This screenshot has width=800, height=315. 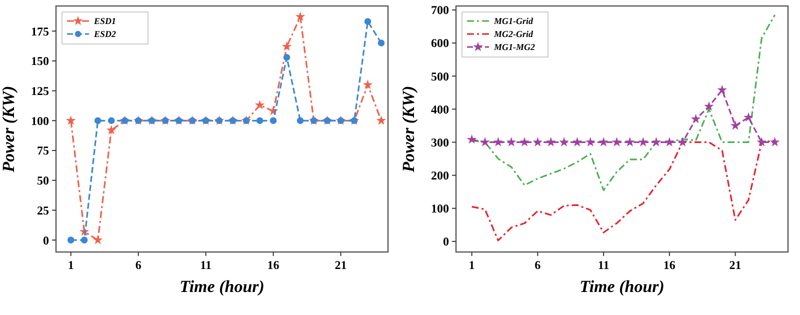 What do you see at coordinates (440, 109) in the screenshot?
I see `y-tick-label: 400` at bounding box center [440, 109].